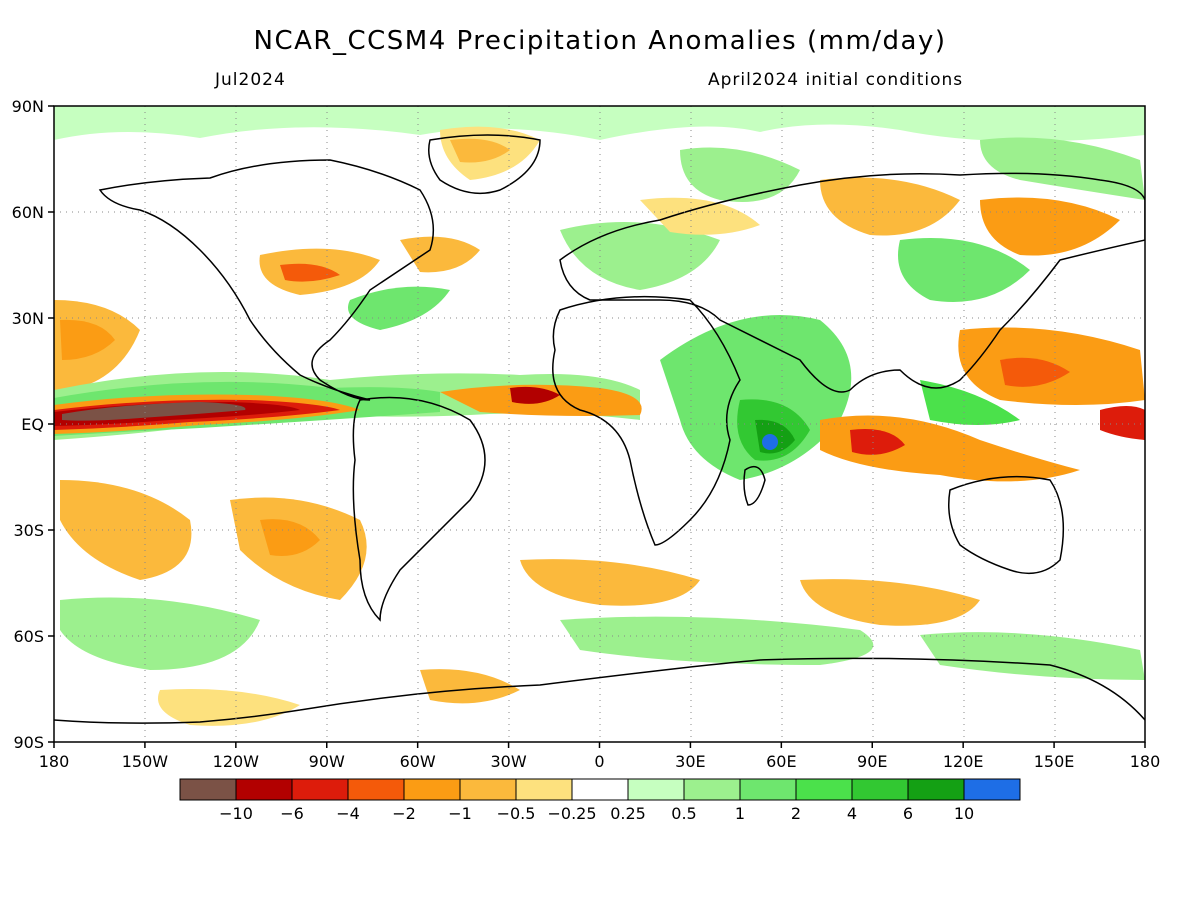  I want to click on lon-tick-label: 150E, so click(1054, 761).